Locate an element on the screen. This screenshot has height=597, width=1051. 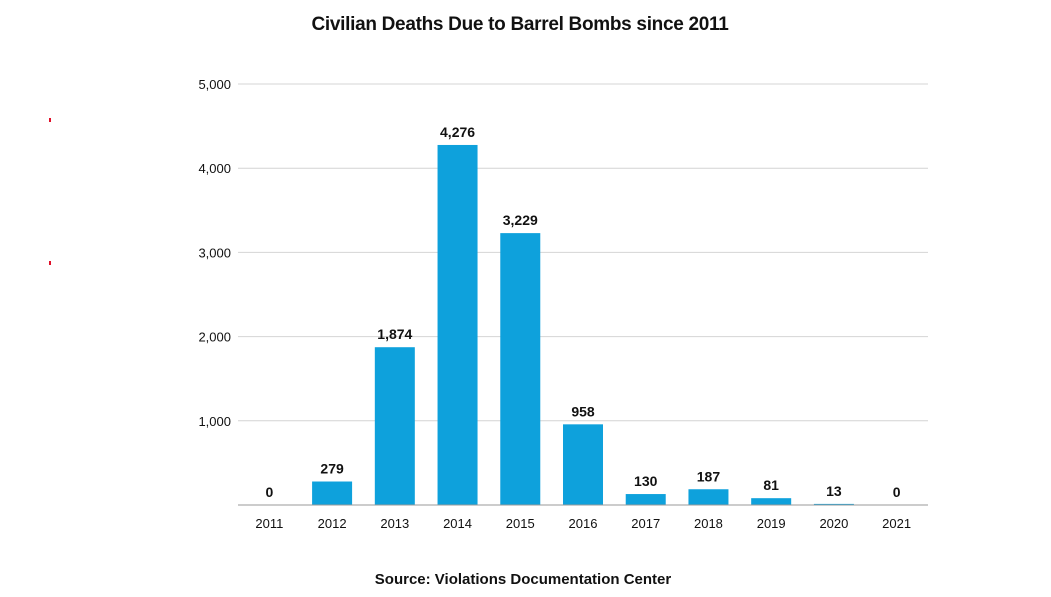
x-tick-label: 2019 is located at coordinates (771, 523).